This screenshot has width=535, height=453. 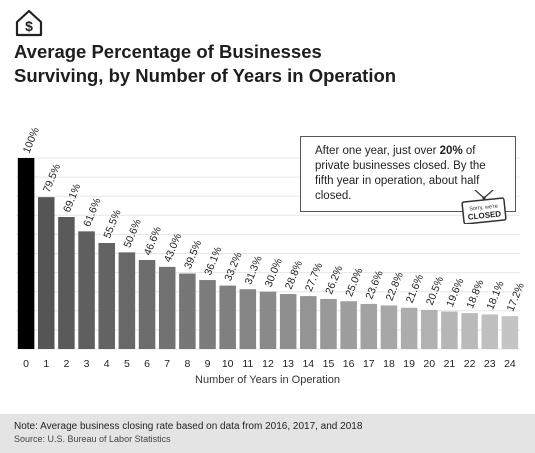 What do you see at coordinates (187, 364) in the screenshot?
I see `x-tick-8: 8` at bounding box center [187, 364].